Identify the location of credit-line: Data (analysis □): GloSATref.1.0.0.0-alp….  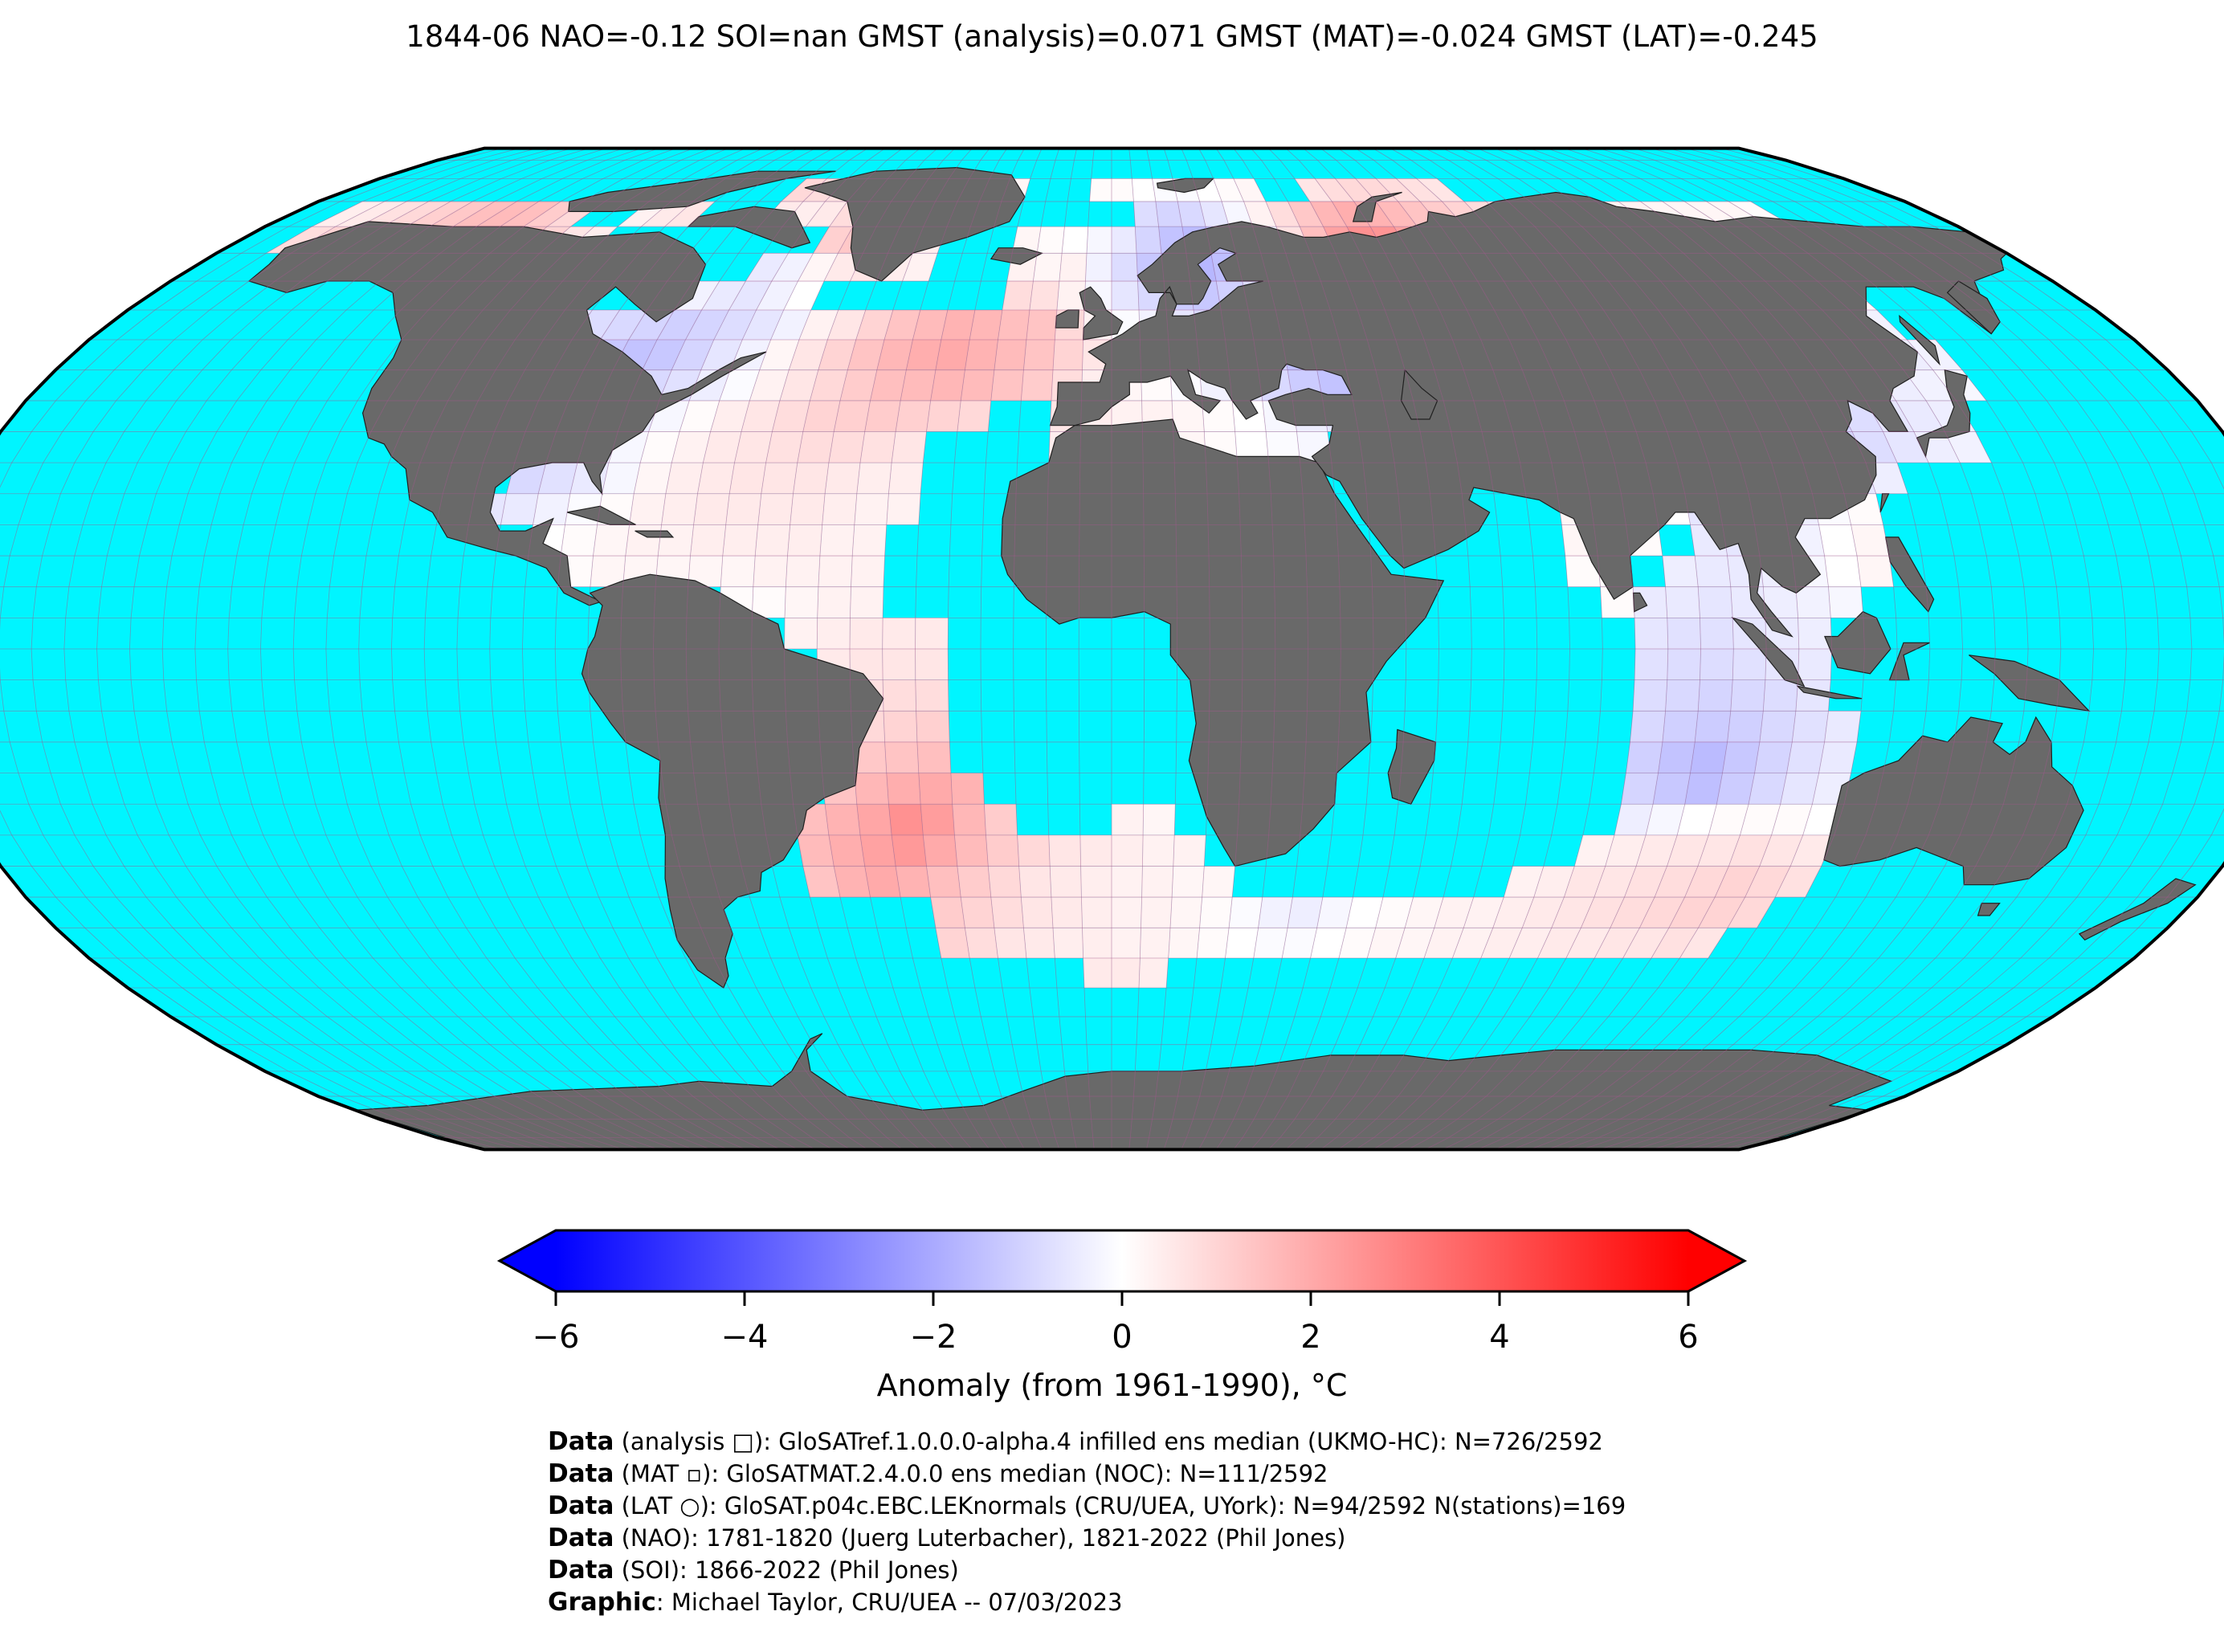
(1087, 1442).